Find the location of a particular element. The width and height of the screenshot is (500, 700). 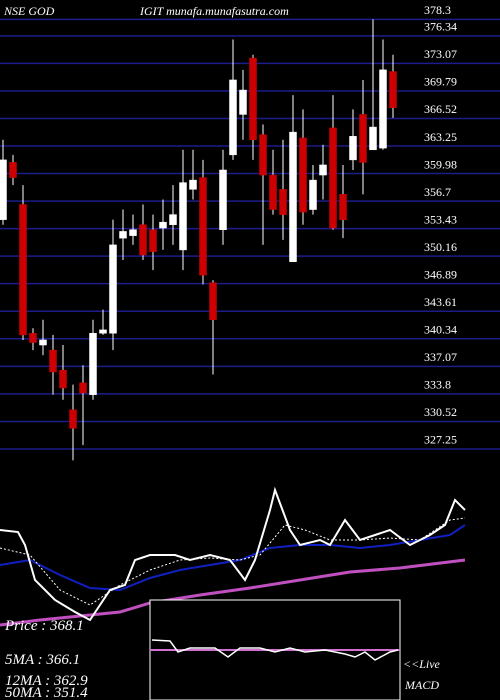

ma5-line is located at coordinates (233, 561).